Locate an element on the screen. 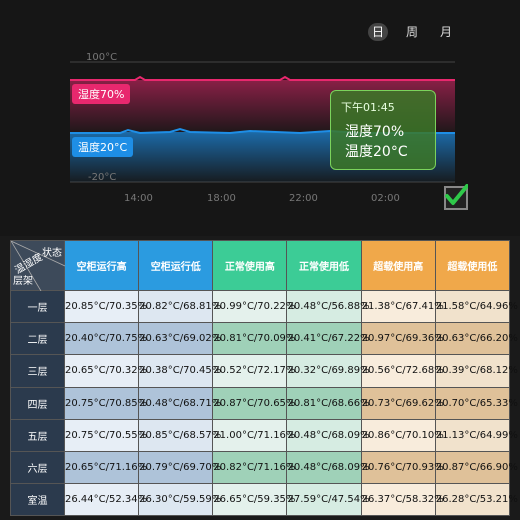 Image resolution: width=520 pixels, height=520 pixels. table-cell: 20.87°C/70.65% is located at coordinates (253, 403).